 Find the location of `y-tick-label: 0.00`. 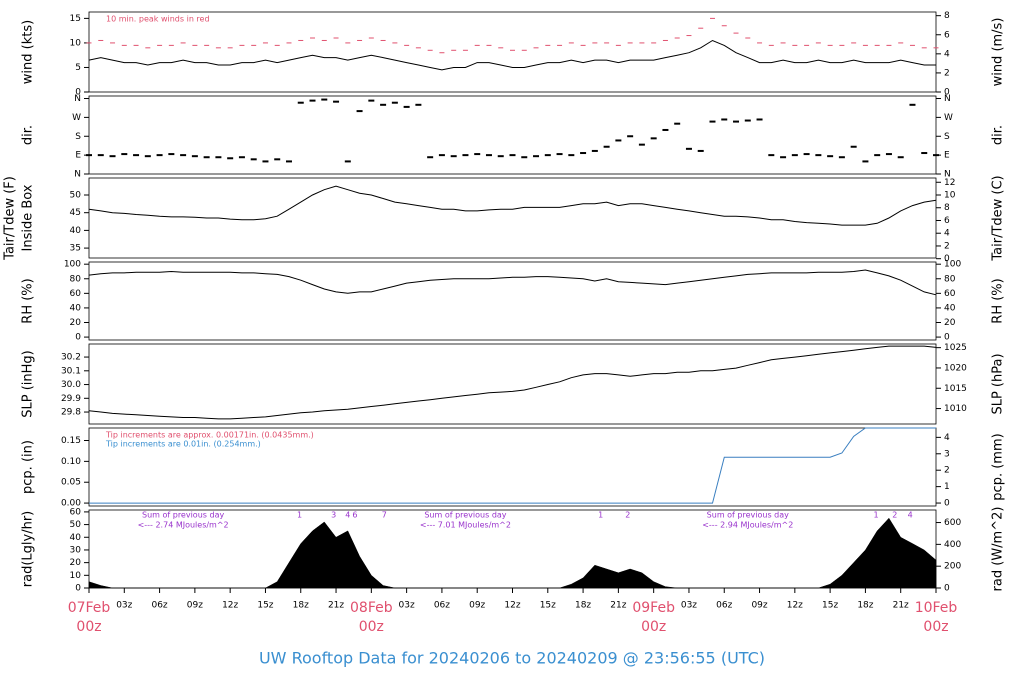

y-tick-label: 0.00 is located at coordinates (71, 504).